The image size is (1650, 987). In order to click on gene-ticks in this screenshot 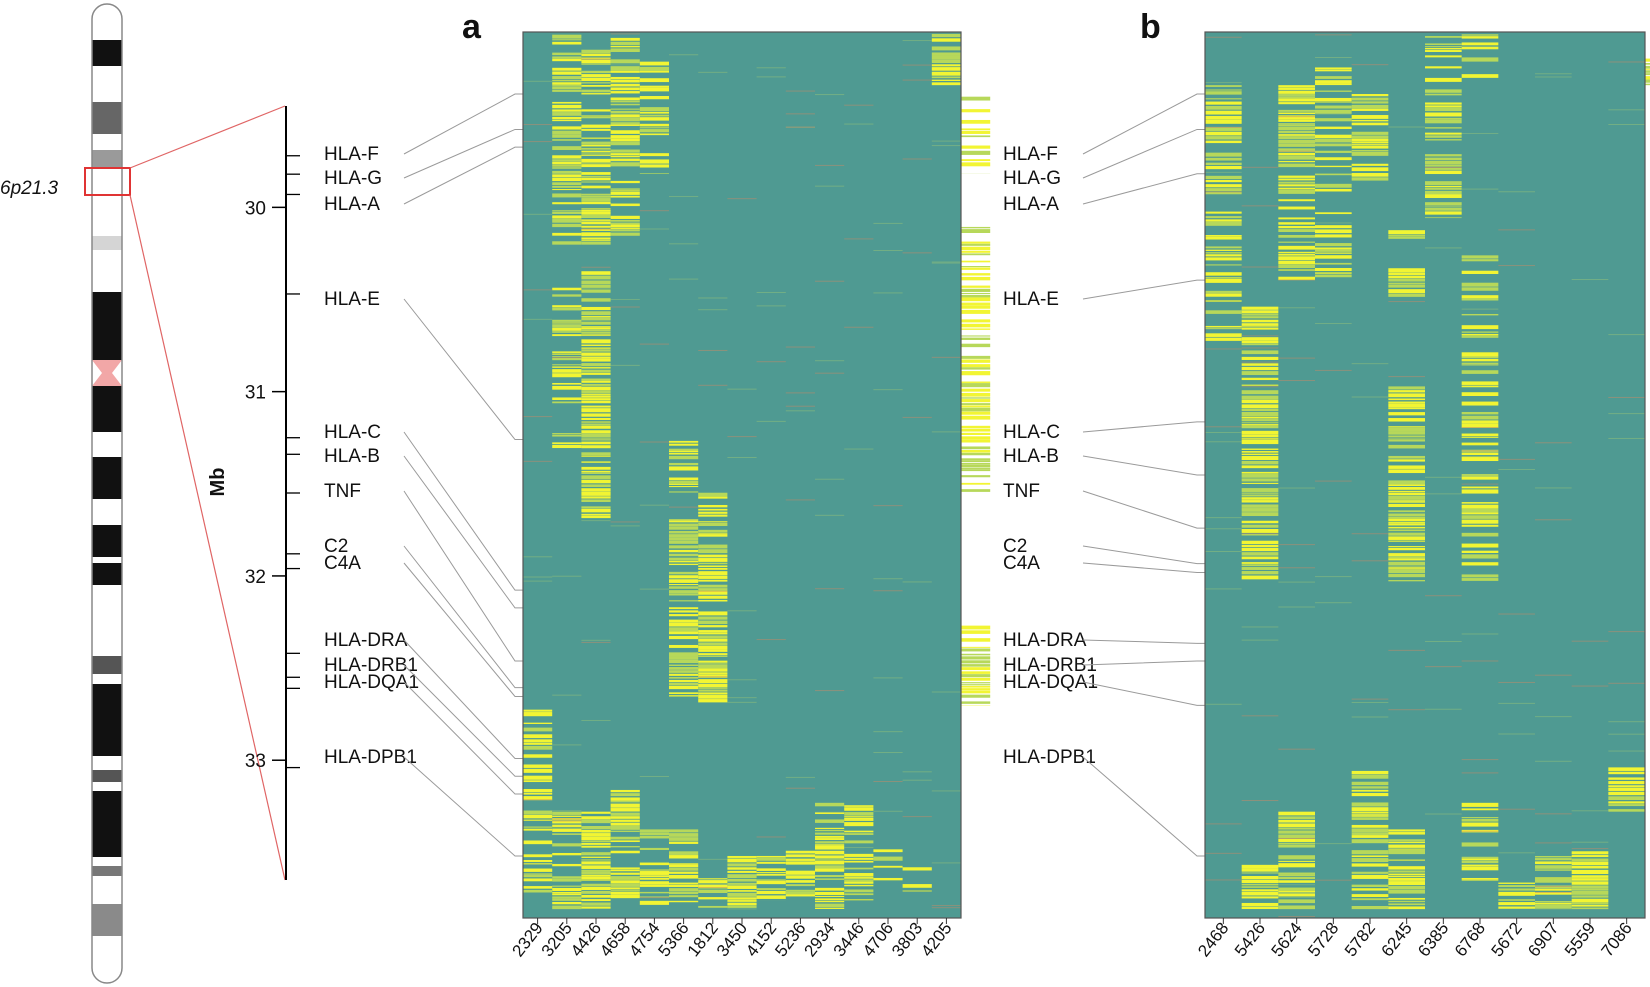, I will do `click(293, 462)`.